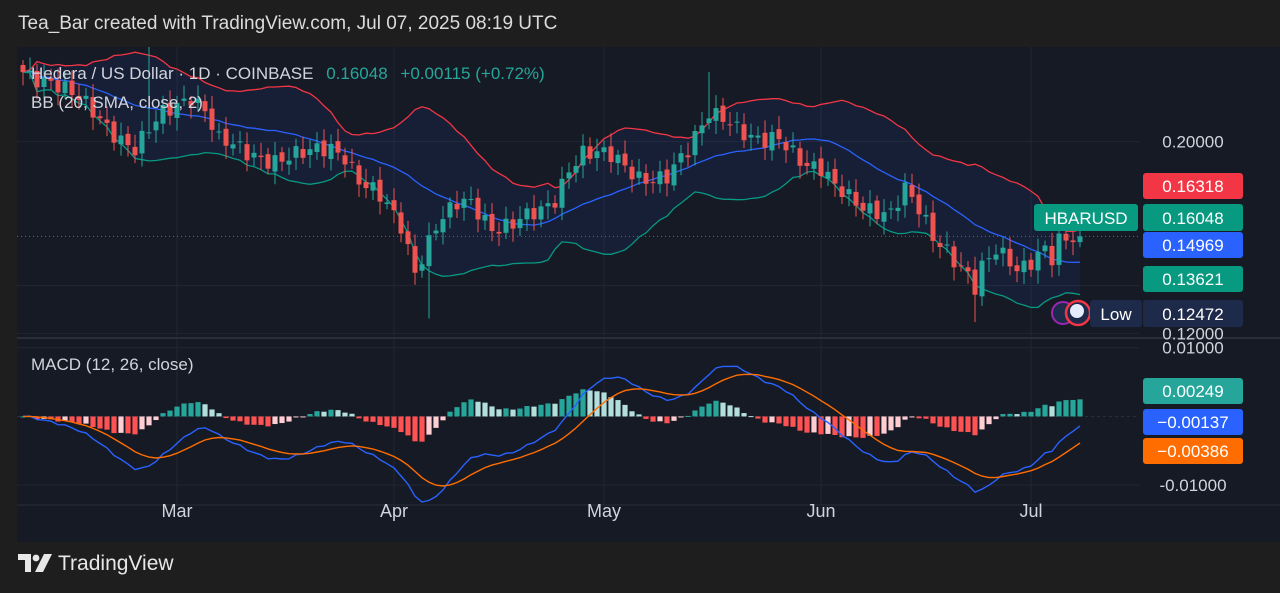 Image resolution: width=1280 pixels, height=593 pixels. Describe the element at coordinates (1193, 245) in the screenshot. I see `bb-basis-label-bg` at that location.